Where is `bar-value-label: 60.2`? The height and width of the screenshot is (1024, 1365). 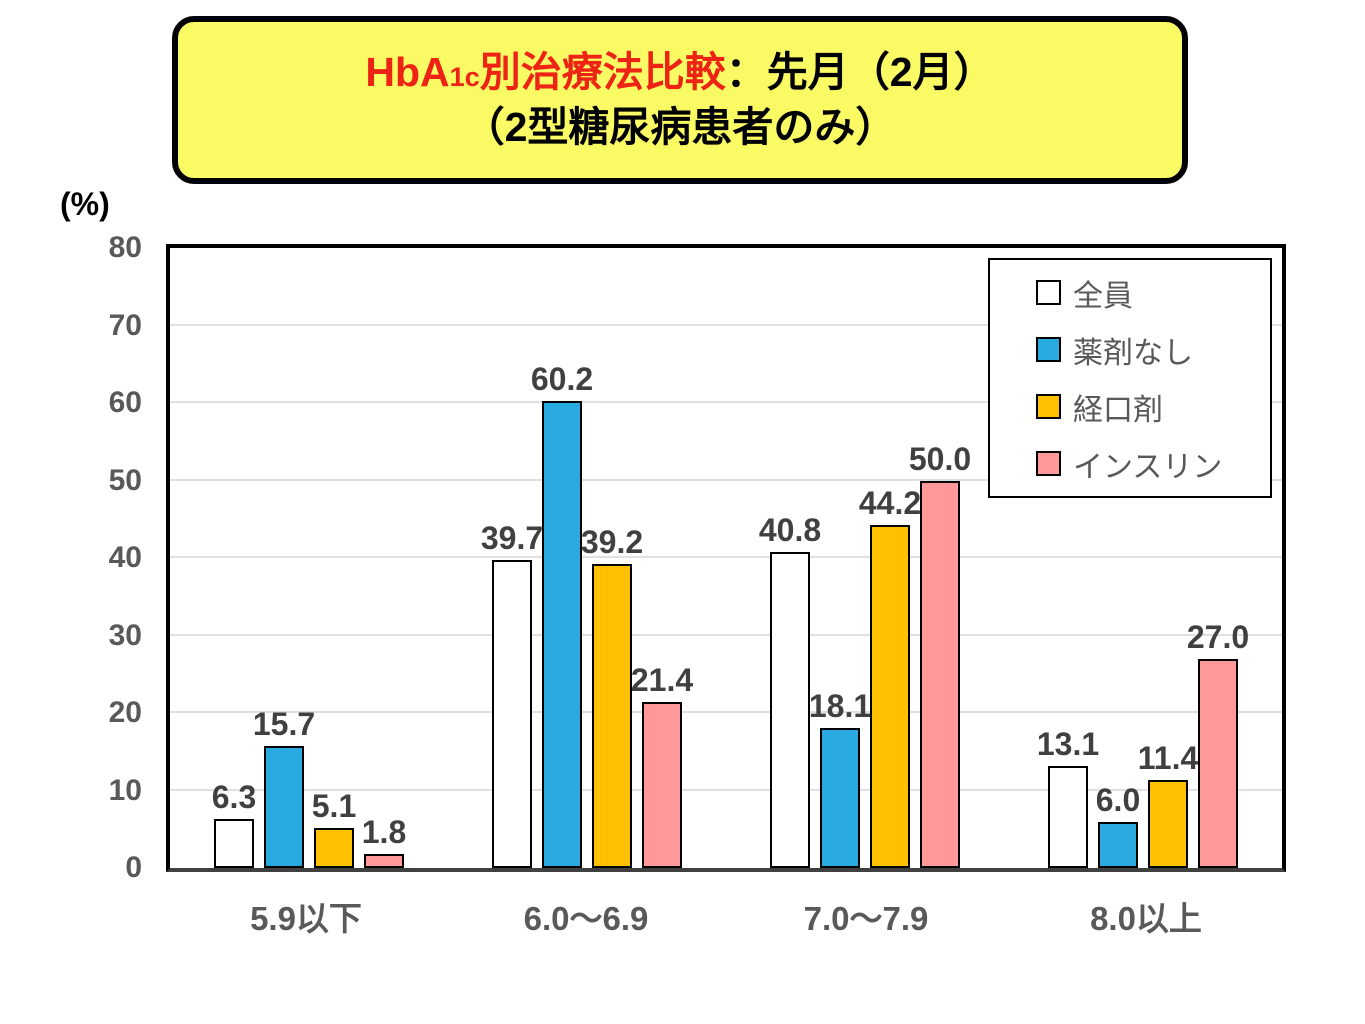
bar-value-label: 60.2 is located at coordinates (562, 379).